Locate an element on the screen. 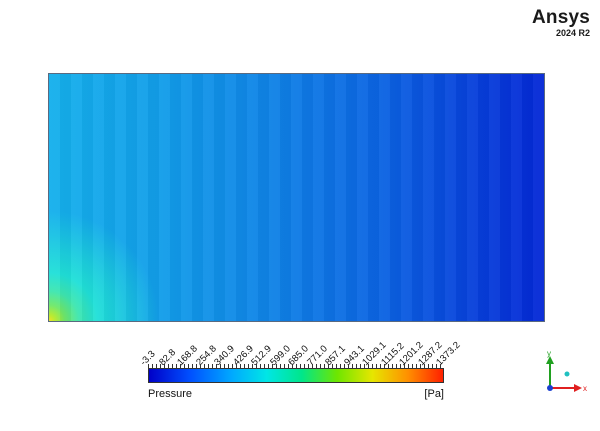  origin-point-icon is located at coordinates (550, 388).